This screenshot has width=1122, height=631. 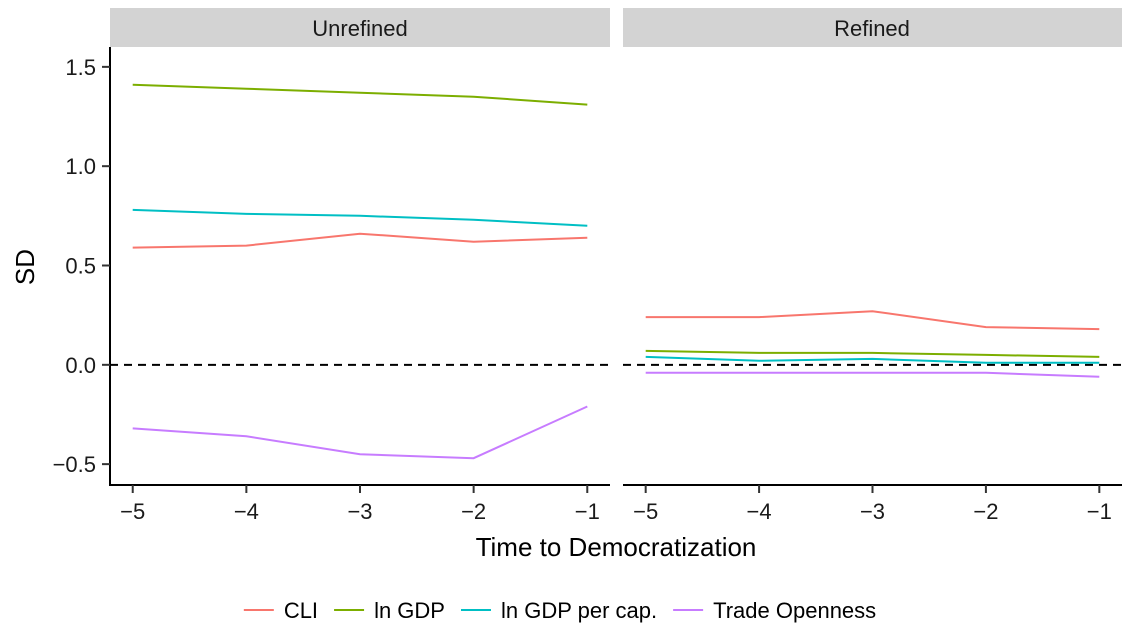 I want to click on legend-label: CLI, so click(x=301, y=610).